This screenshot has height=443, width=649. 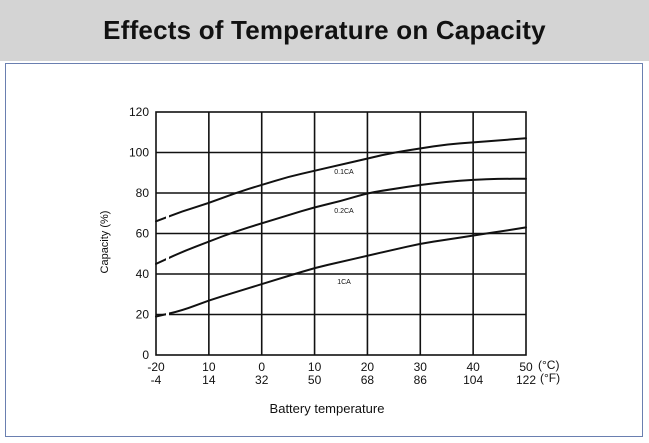 I want to click on x-tick-label-fahrenheit: -4, so click(x=156, y=380).